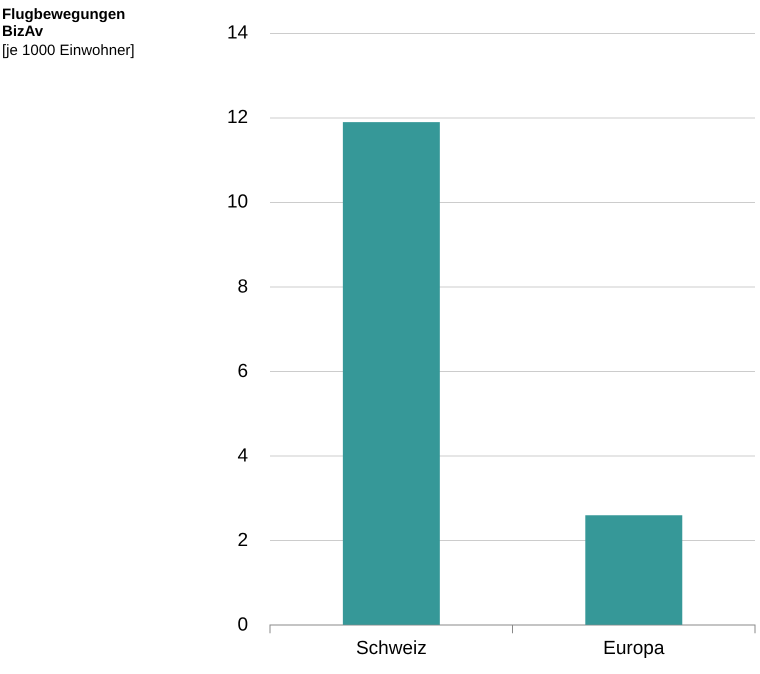 The image size is (760, 674). Describe the element at coordinates (243, 455) in the screenshot. I see `y-tick-label: 4` at that location.